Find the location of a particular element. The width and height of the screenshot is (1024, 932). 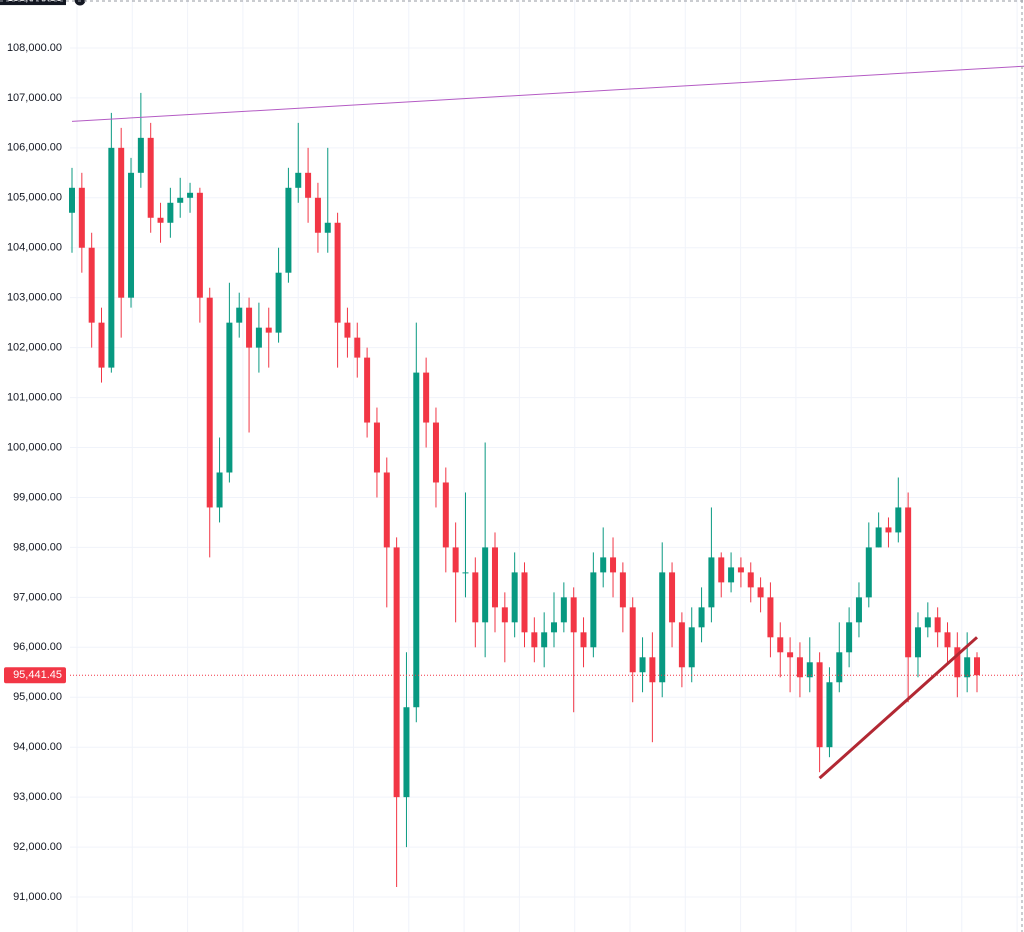

y-tick-label: 107,000.00 is located at coordinates (34, 98).